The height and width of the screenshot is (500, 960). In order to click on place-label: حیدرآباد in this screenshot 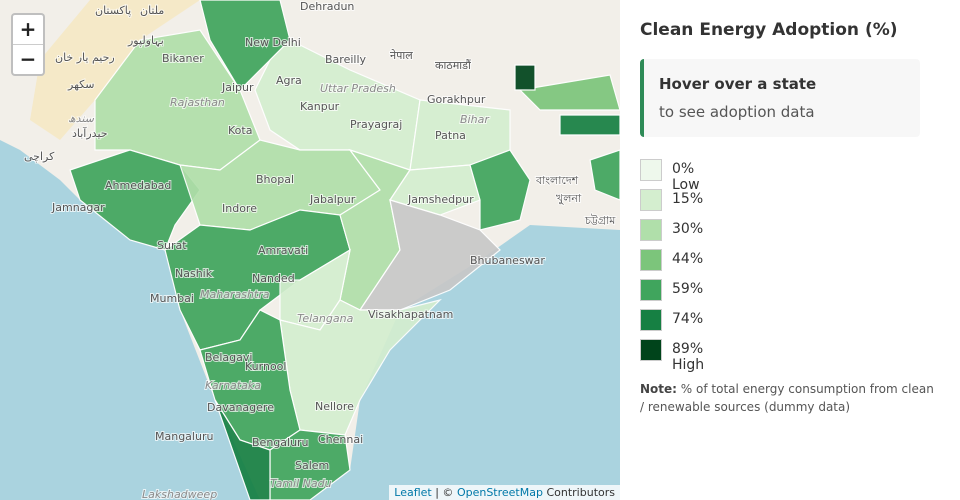, I will do `click(90, 133)`.